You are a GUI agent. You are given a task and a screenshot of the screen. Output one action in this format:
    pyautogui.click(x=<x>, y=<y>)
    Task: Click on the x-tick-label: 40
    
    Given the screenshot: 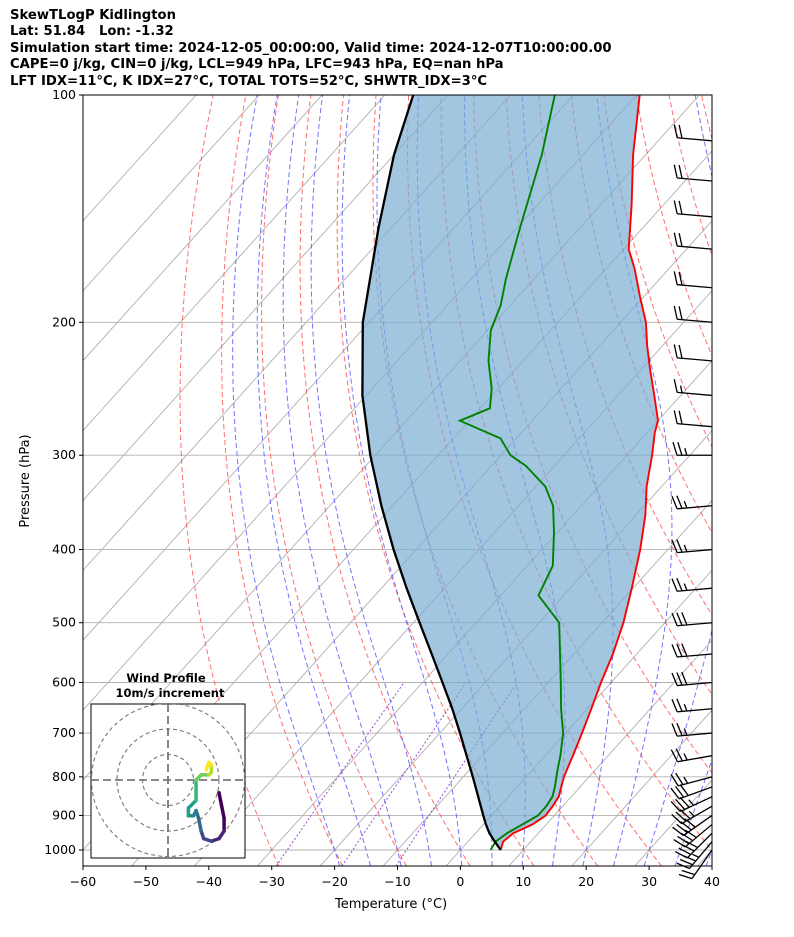 What is the action you would take?
    pyautogui.click(x=712, y=881)
    